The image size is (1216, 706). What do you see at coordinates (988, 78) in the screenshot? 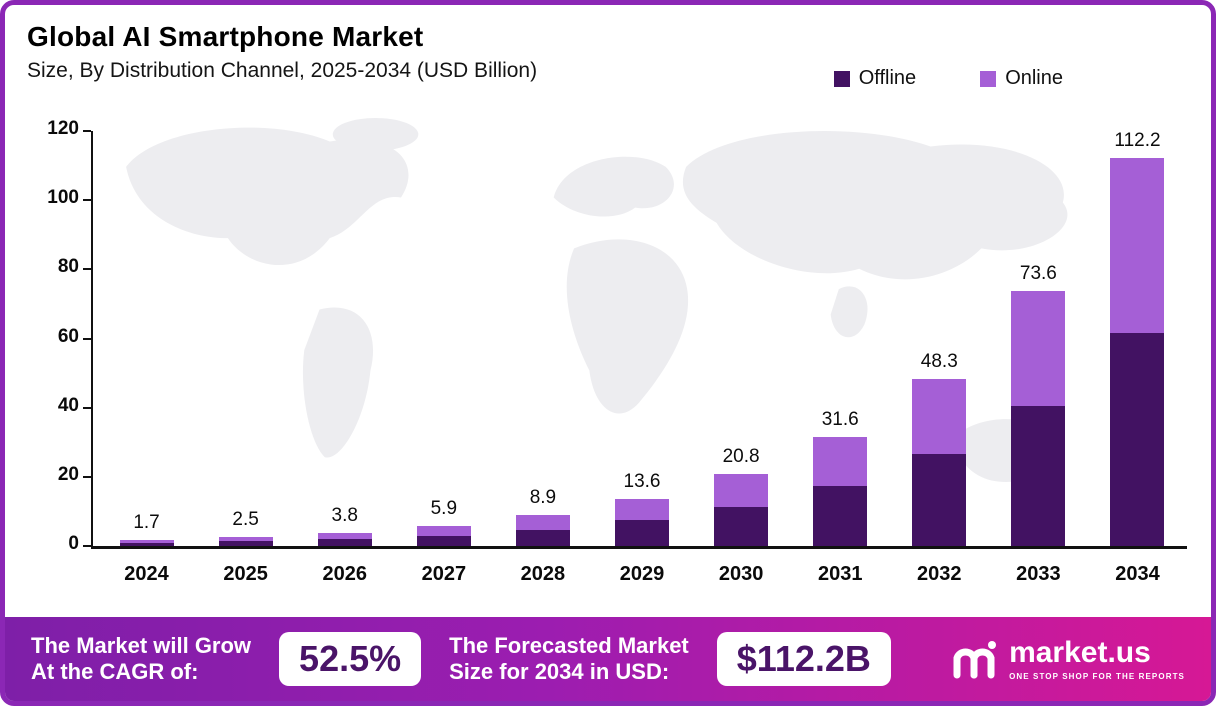
I see `online-swatch-icon` at bounding box center [988, 78].